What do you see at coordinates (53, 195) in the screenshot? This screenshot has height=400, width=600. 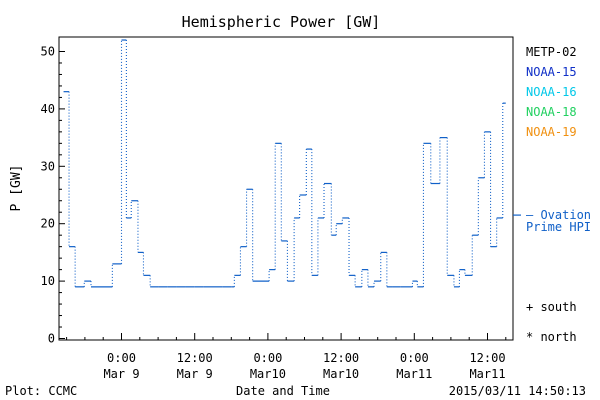 I see `y-axis: 0 10 20 30 40 50` at bounding box center [53, 195].